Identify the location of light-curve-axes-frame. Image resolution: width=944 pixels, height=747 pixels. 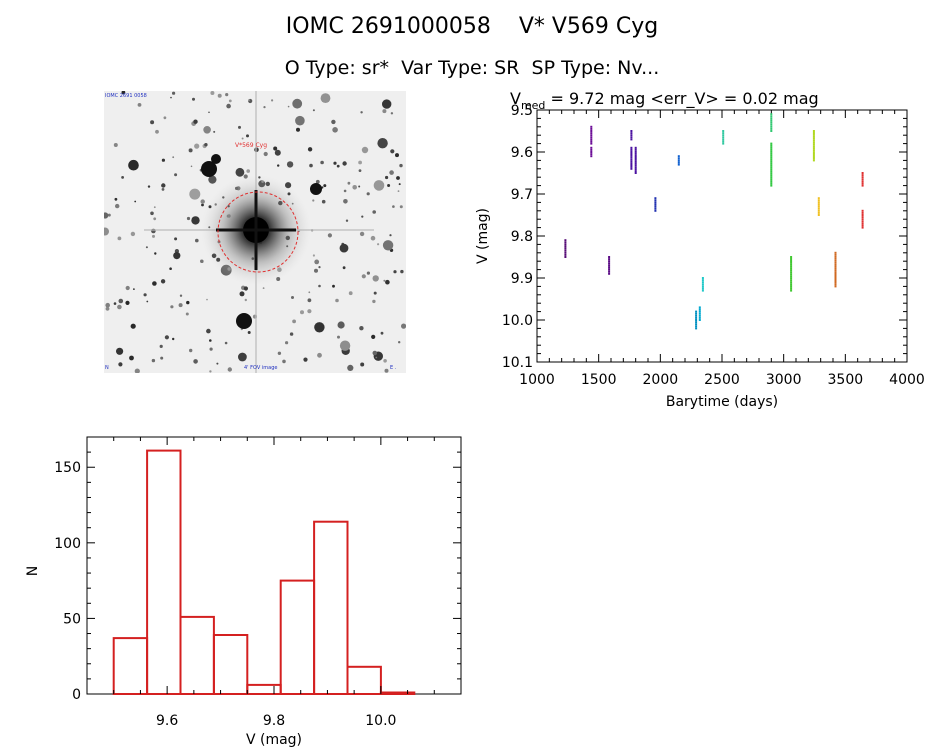
(722, 236).